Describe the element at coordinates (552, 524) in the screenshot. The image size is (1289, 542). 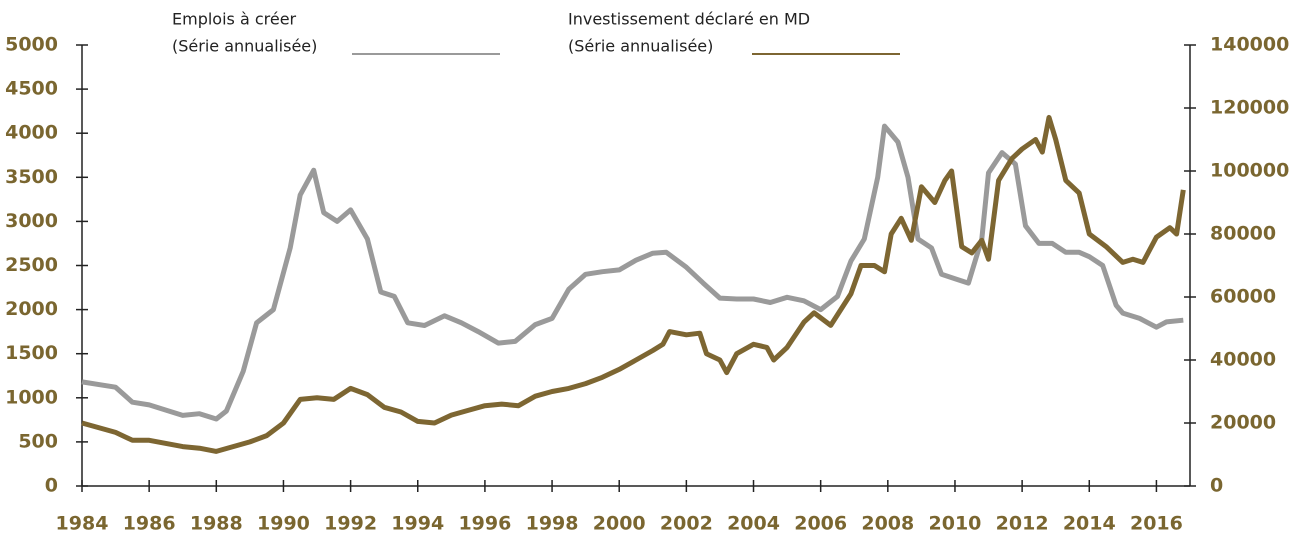
I see `x-tick-label: 1998` at that location.